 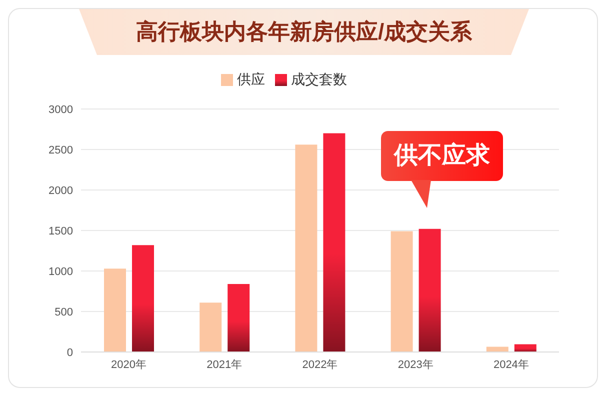 What do you see at coordinates (60, 231) in the screenshot?
I see `y-tick-label: 1500` at bounding box center [60, 231].